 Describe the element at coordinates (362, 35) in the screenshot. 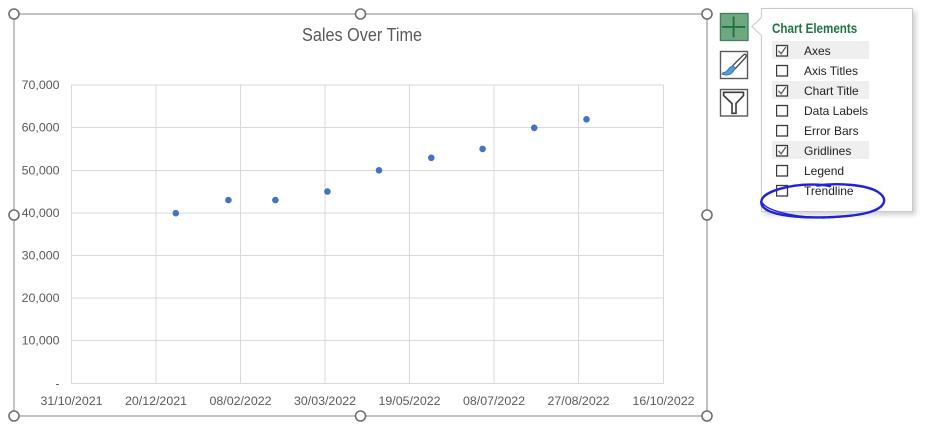

I see `svg-text: Sales Over Time` at that location.